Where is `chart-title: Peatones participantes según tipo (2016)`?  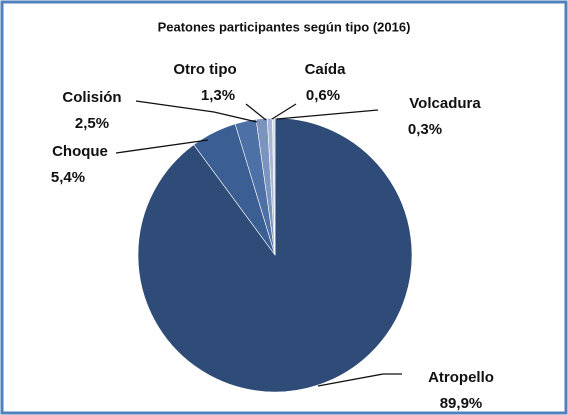
chart-title: Peatones participantes según tipo (2016) is located at coordinates (284, 26).